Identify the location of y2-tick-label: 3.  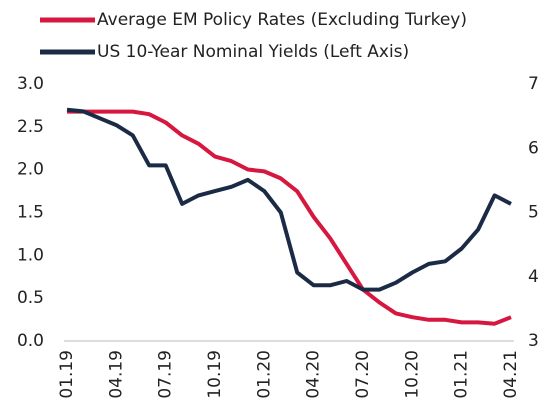
(533, 341).